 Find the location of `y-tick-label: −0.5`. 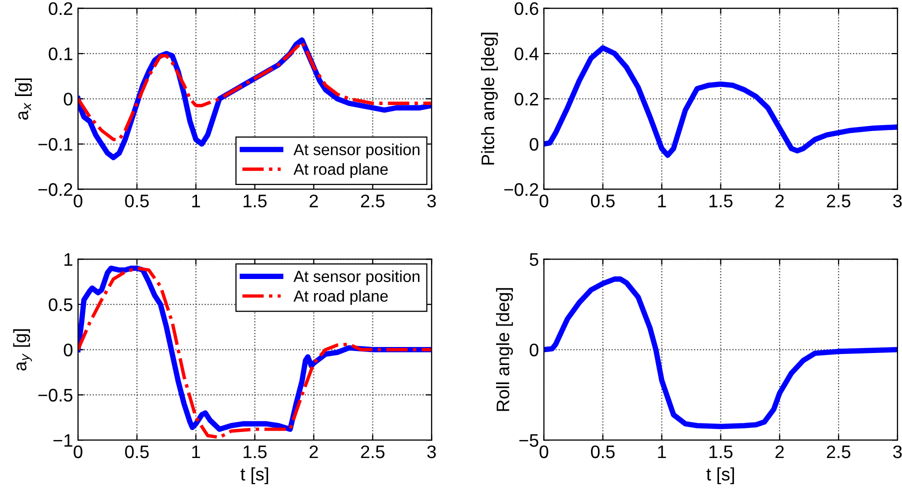

y-tick-label: −0.5 is located at coordinates (55, 395).